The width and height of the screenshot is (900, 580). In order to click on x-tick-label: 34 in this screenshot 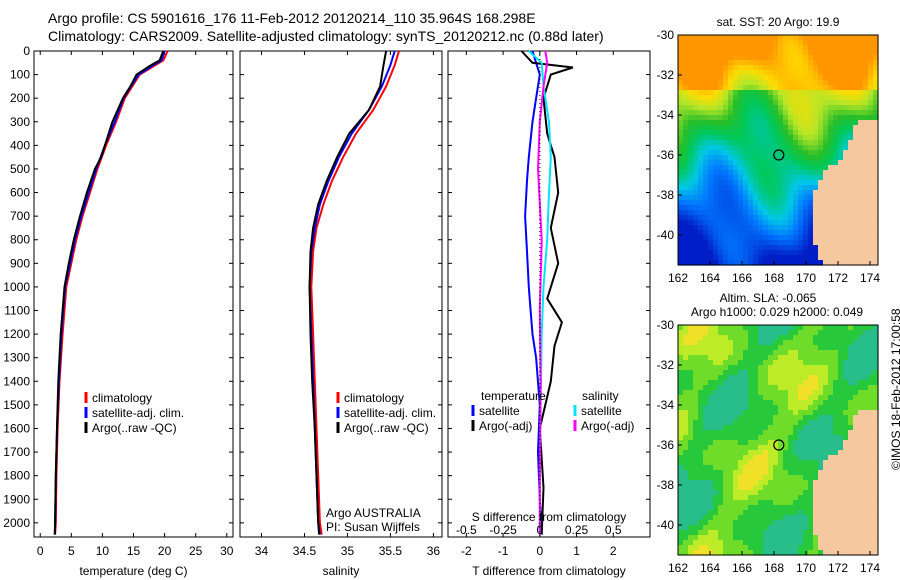, I will do `click(262, 551)`.